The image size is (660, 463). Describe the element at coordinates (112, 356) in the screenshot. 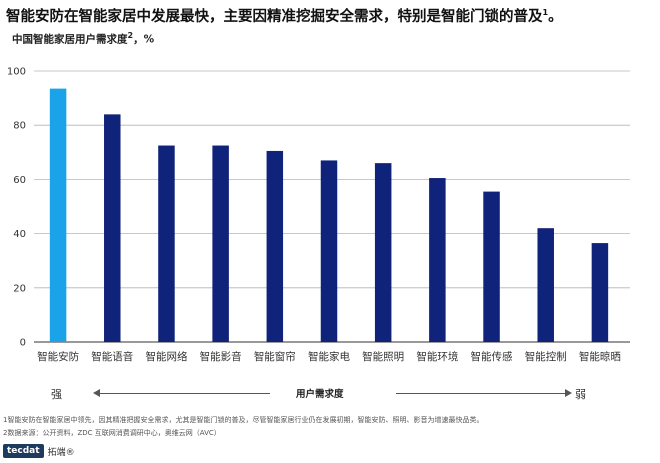

I see `x-tick-label: 智能语音` at that location.